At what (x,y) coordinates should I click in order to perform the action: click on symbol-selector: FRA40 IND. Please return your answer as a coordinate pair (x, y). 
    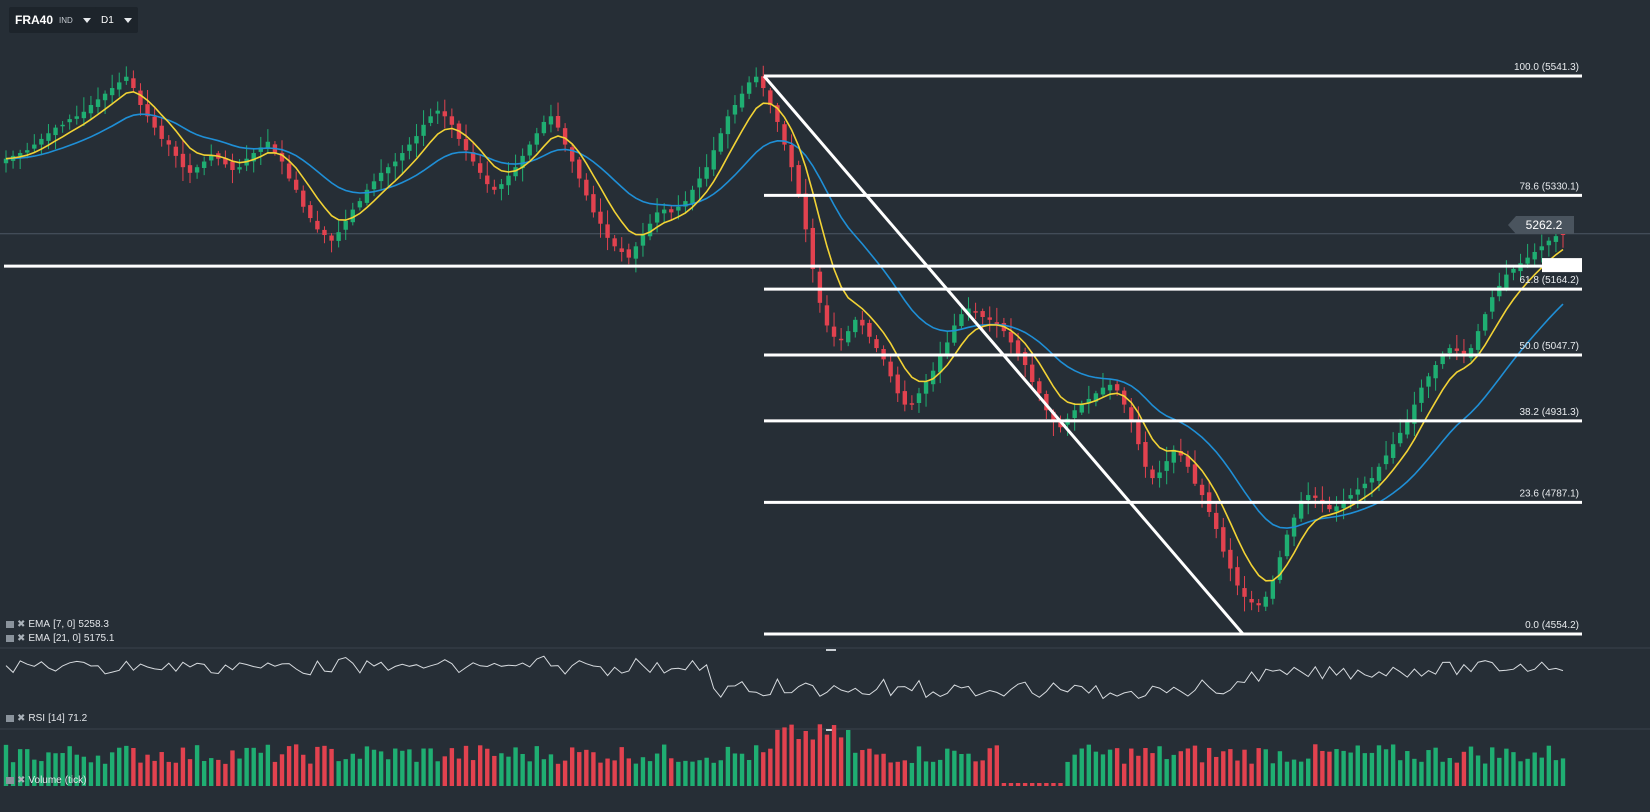
    Looking at the image, I should click on (54, 20).